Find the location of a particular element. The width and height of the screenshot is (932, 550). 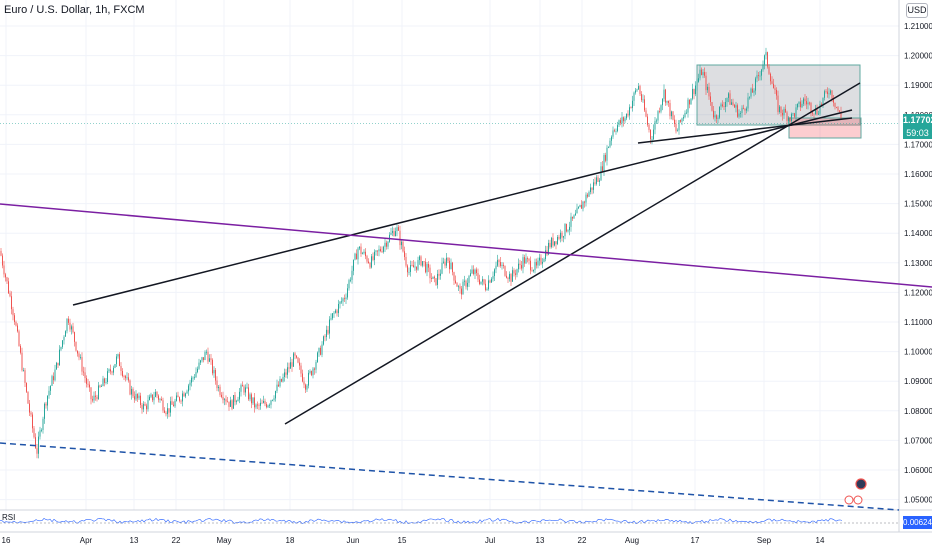

y-tick-label: 1.19000 is located at coordinates (918, 85).